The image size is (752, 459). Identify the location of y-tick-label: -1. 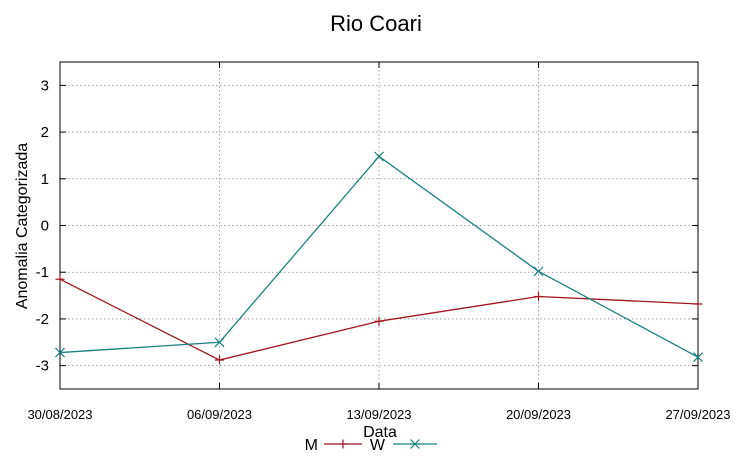
(42, 272).